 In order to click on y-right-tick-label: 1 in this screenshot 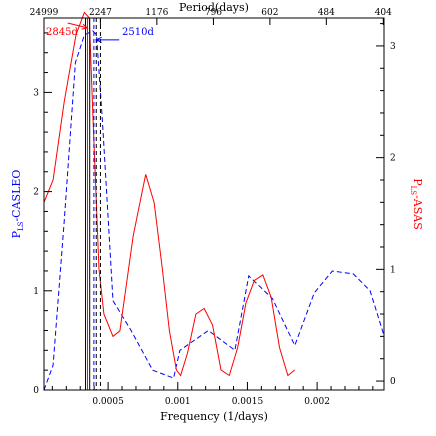, I will do `click(393, 270)`.